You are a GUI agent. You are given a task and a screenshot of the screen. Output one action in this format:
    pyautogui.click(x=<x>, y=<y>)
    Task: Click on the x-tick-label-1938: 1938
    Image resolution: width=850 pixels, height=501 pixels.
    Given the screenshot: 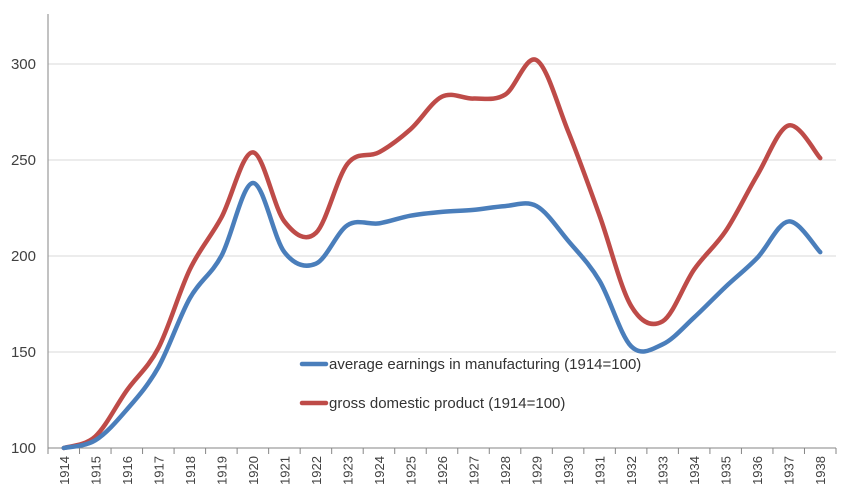 What is the action you would take?
    pyautogui.click(x=820, y=470)
    